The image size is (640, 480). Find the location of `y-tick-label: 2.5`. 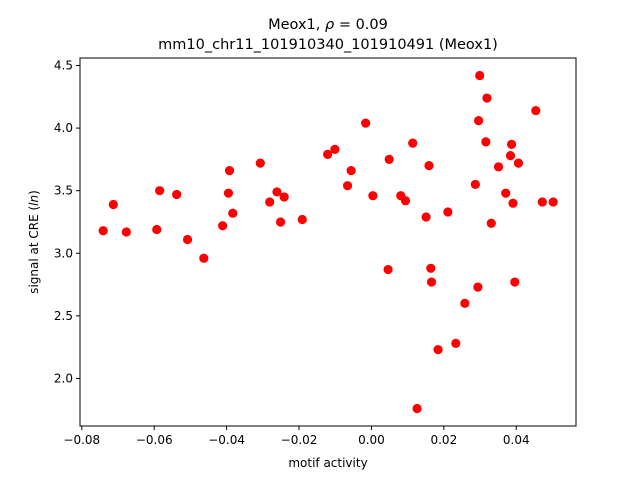

y-tick-label: 2.5 is located at coordinates (63, 316).